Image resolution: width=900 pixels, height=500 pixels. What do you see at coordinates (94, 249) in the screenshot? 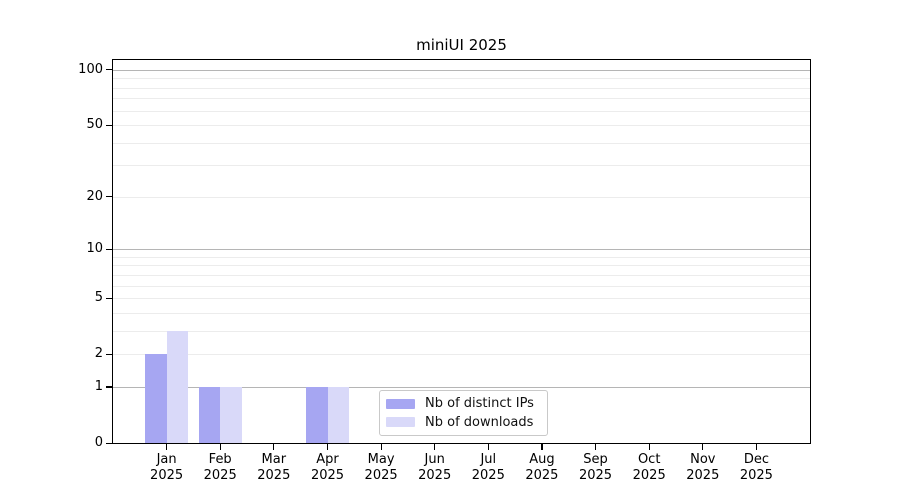
I see `y-tick-label: 10` at bounding box center [94, 249].